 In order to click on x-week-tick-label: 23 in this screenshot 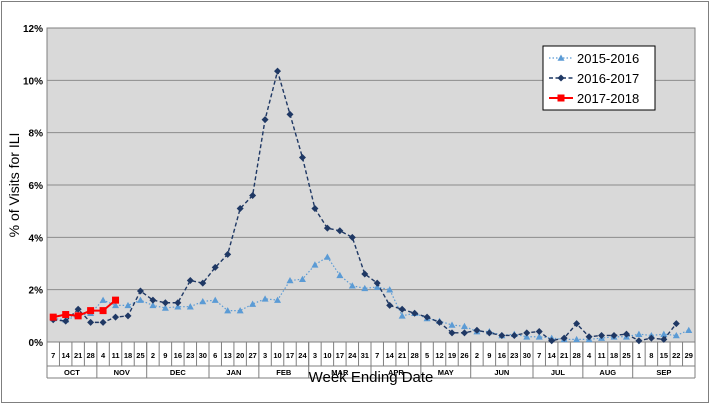, I will do `click(190, 355)`.